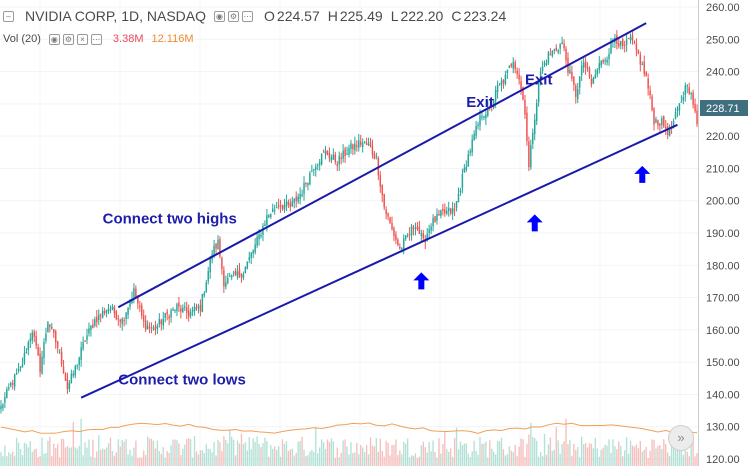 Image resolution: width=750 pixels, height=466 pixels. What do you see at coordinates (234, 16) in the screenshot?
I see `settings-icon: ⚙` at bounding box center [234, 16].